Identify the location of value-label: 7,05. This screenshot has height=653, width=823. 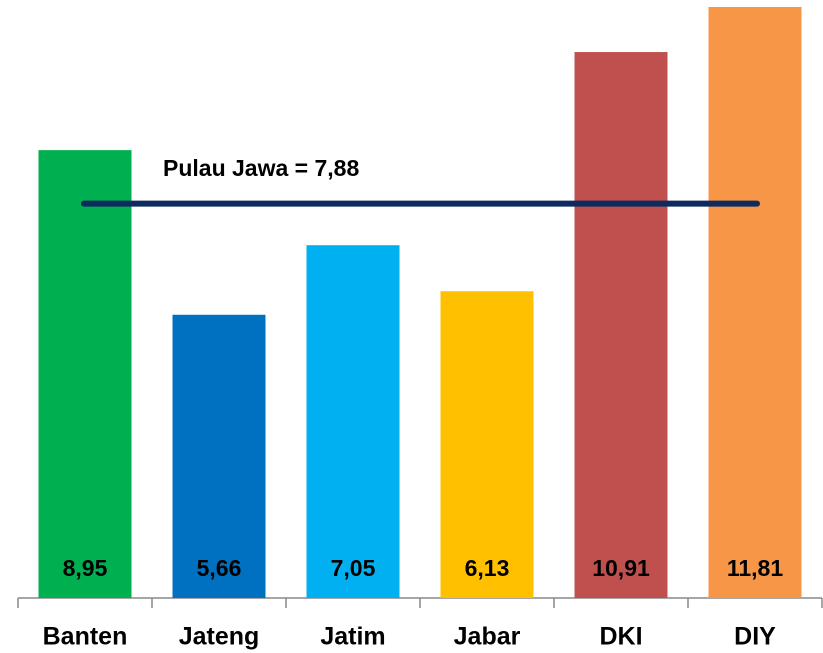
(353, 568).